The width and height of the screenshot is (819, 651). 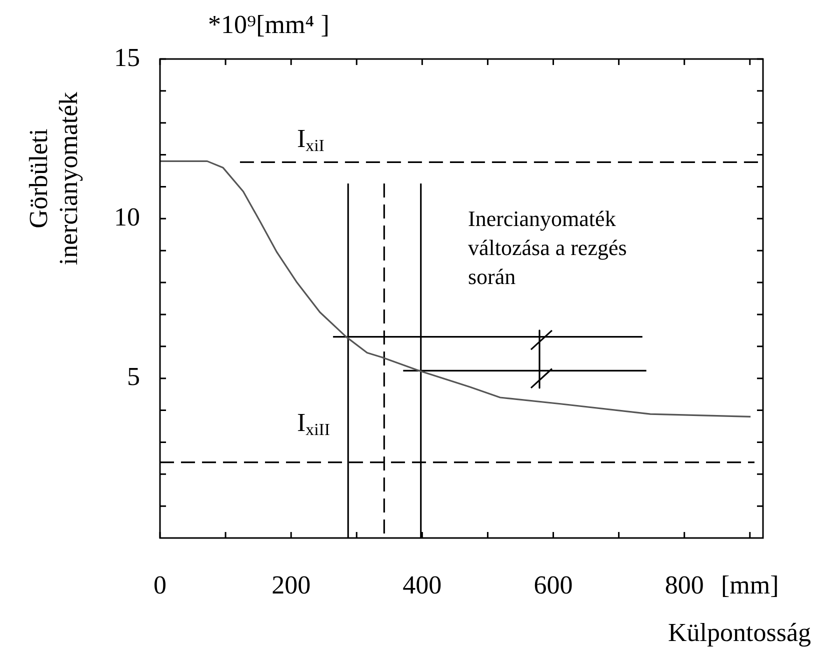 I want to click on annotation: Inercianyomaték változása a rezgés során, so click(x=547, y=247).